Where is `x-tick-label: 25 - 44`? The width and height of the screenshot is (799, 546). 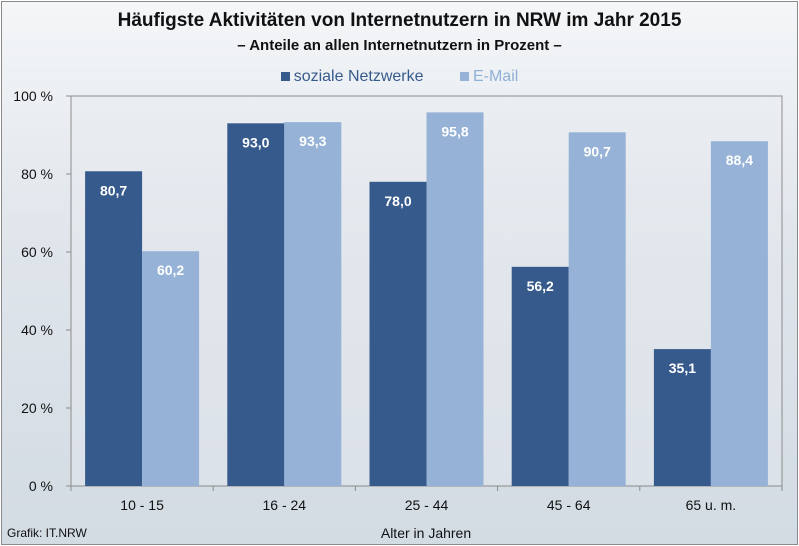
x-tick-label: 25 - 44 is located at coordinates (427, 505).